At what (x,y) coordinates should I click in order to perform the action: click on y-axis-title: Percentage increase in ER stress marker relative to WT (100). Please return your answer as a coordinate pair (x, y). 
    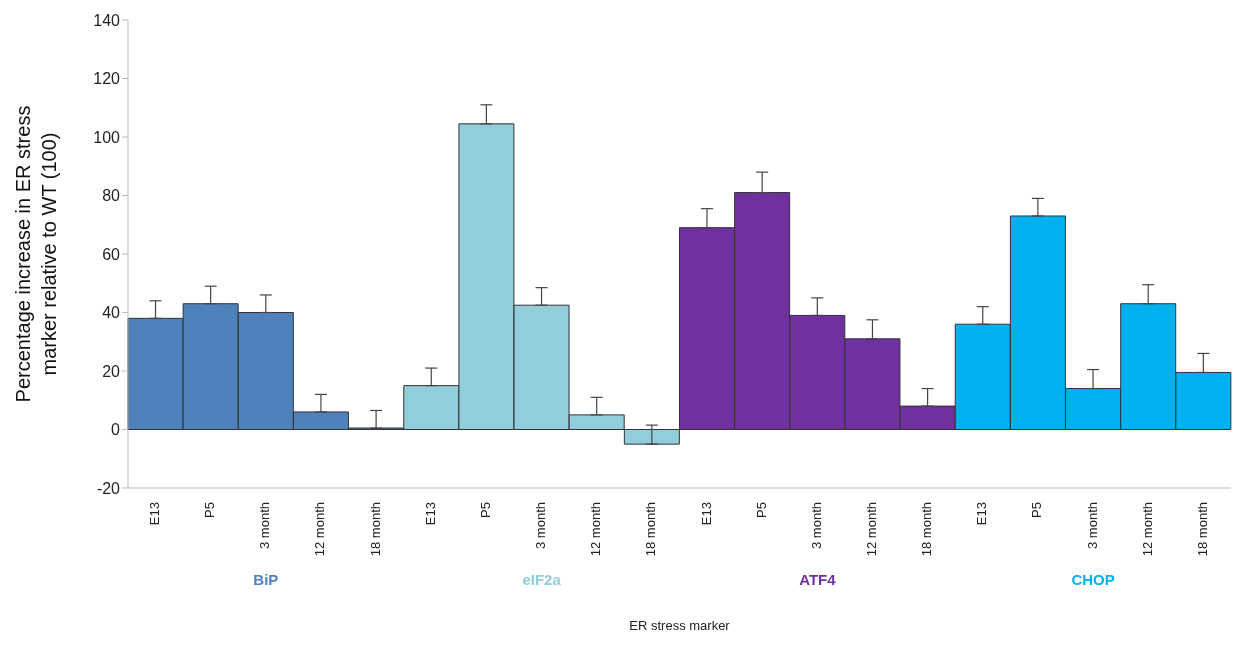
    Looking at the image, I should click on (36, 254).